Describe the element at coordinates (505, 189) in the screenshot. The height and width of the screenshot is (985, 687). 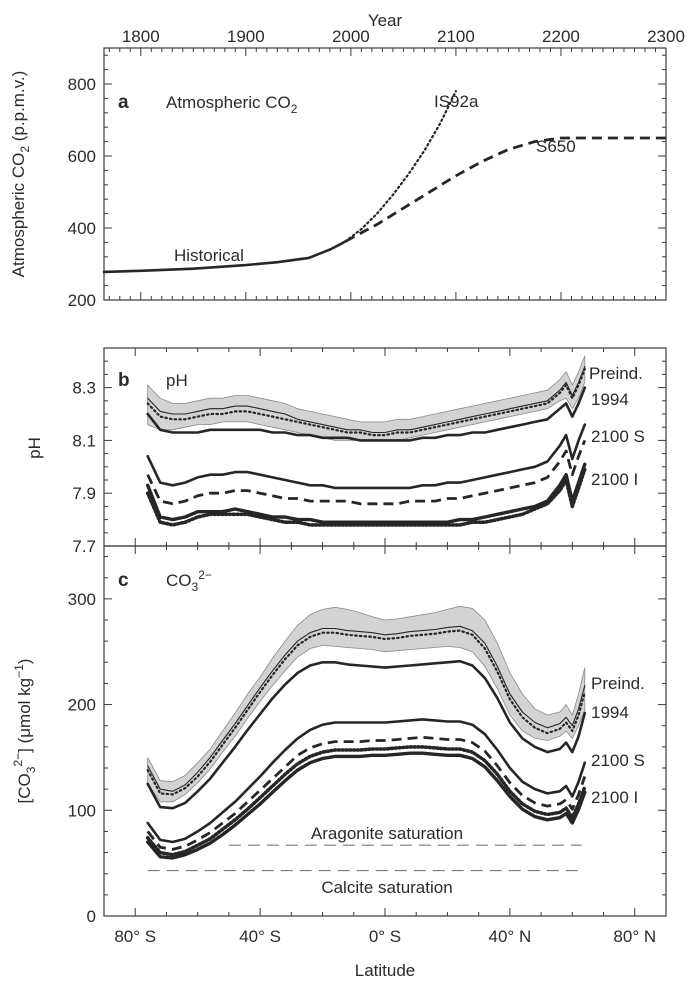
I see `series-s650` at that location.